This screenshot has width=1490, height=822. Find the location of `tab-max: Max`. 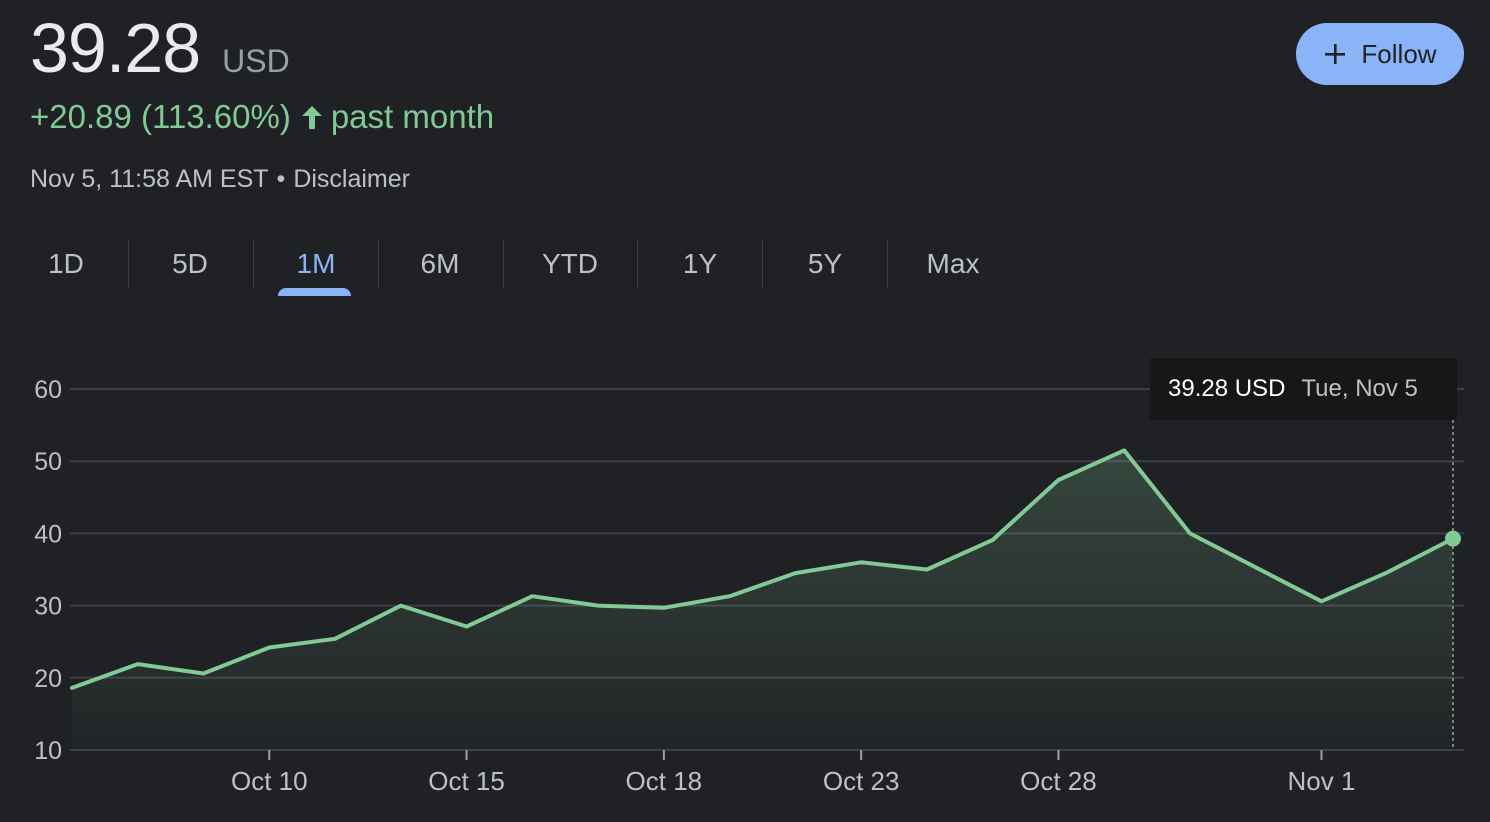

tab-max: Max is located at coordinates (953, 263).